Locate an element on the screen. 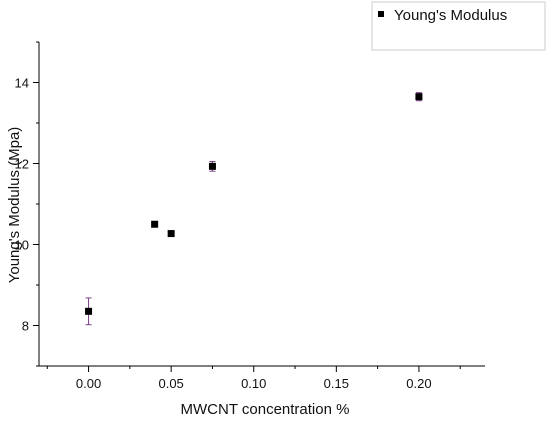 This screenshot has width=550, height=421. legend: Young's Modulus is located at coordinates (458, 26).